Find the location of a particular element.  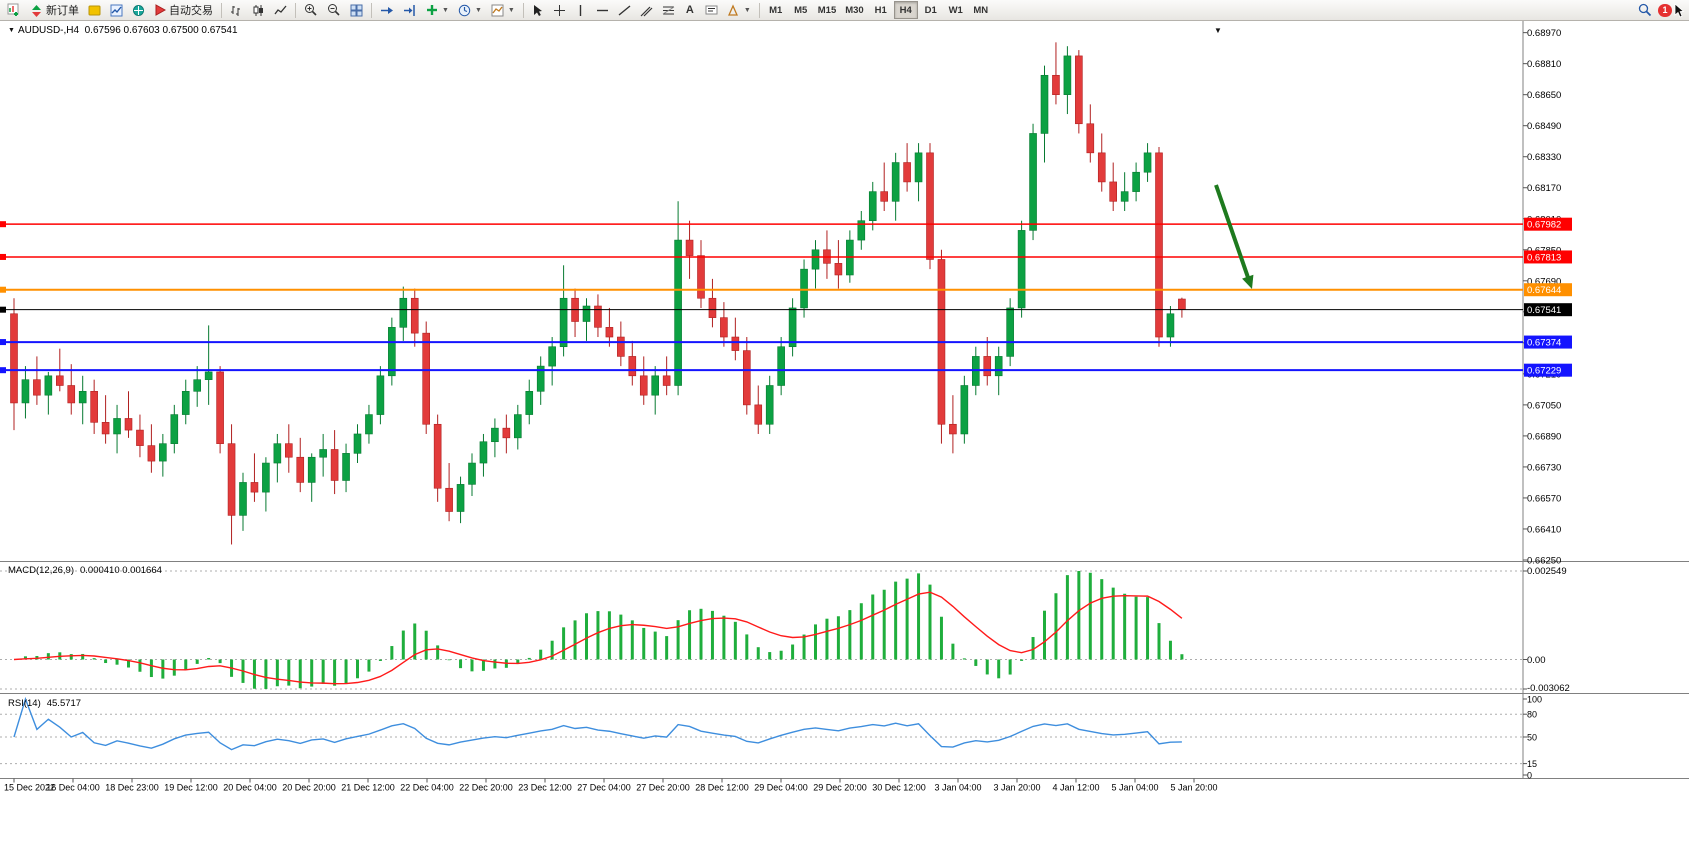

timeframe-d1-button: D1 is located at coordinates (930, 10).